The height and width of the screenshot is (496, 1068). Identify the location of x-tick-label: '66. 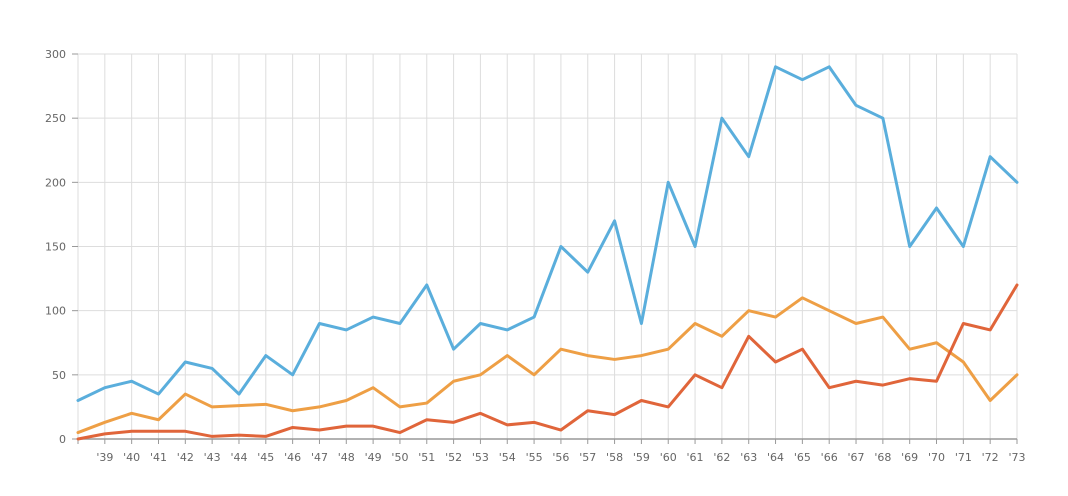
(829, 457).